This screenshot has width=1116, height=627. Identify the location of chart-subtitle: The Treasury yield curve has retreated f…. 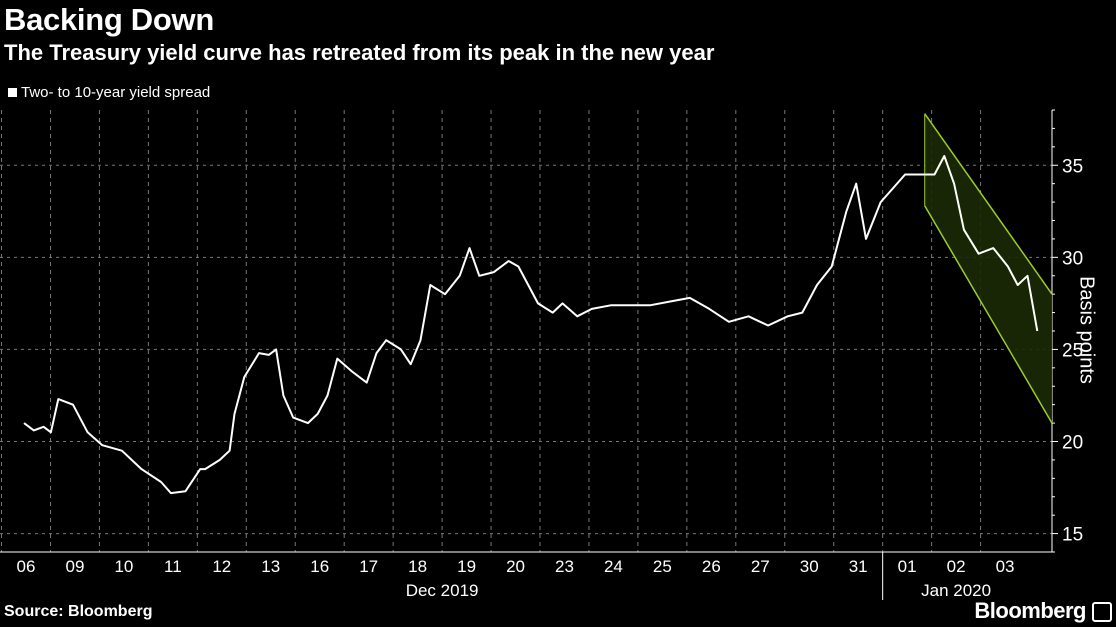
(359, 52).